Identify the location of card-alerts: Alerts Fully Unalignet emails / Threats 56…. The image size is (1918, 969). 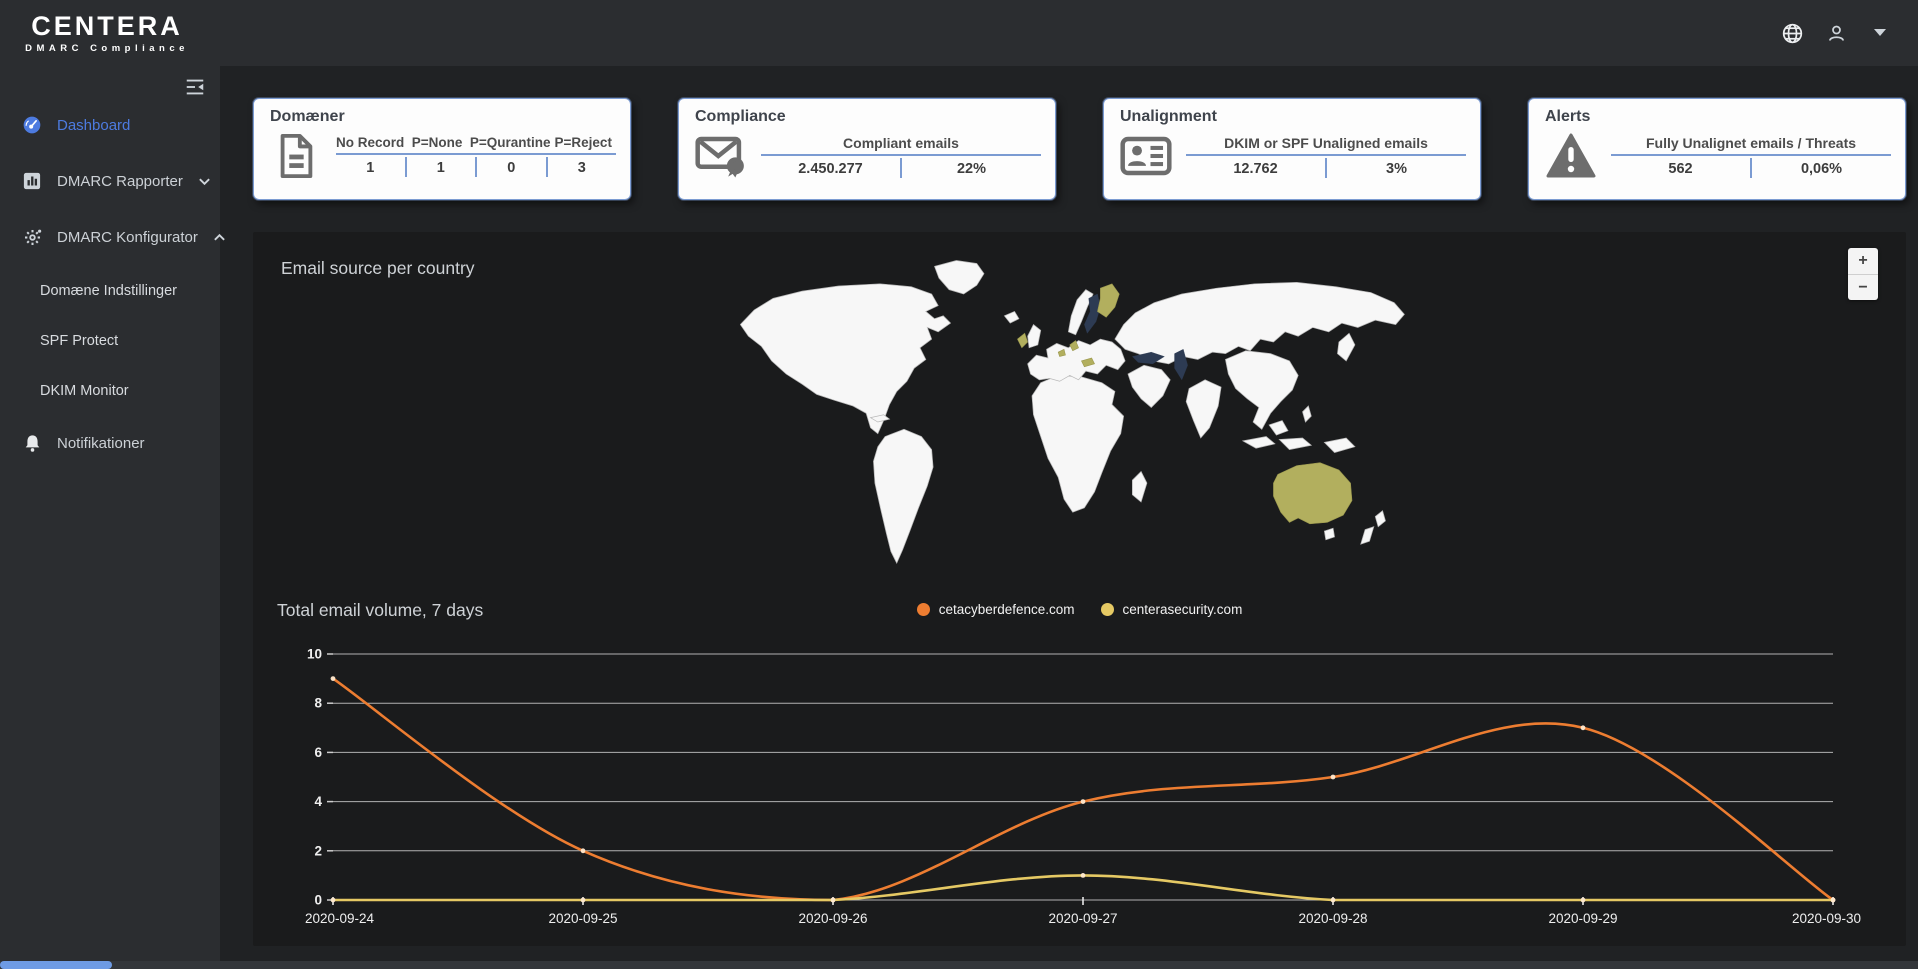
(1717, 149).